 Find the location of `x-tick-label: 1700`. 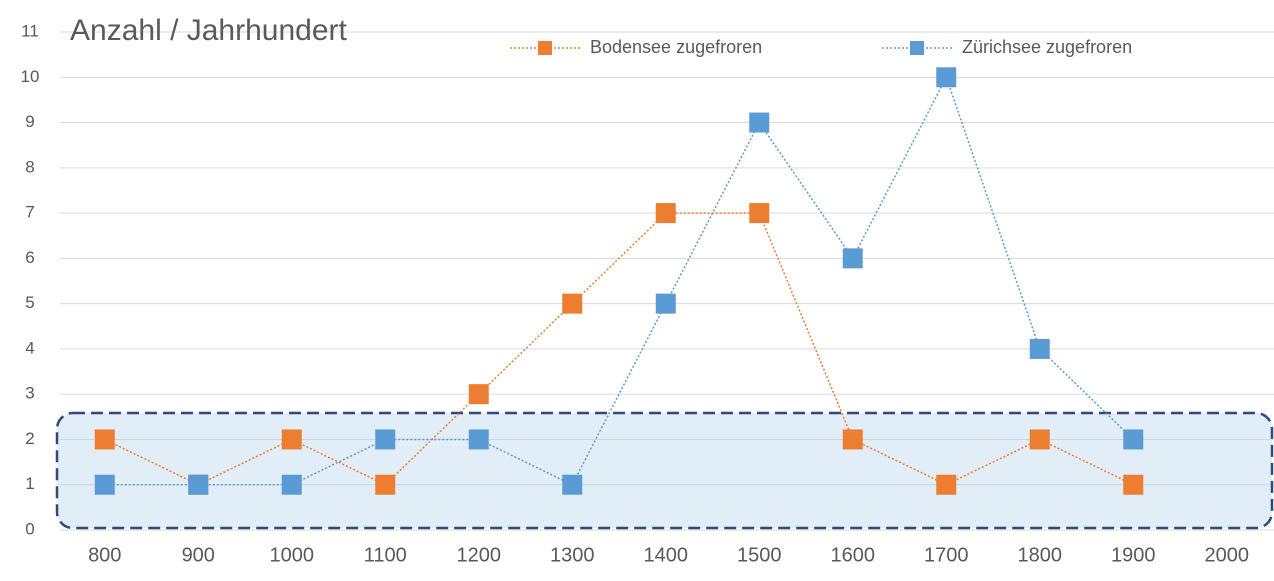

x-tick-label: 1700 is located at coordinates (946, 555).